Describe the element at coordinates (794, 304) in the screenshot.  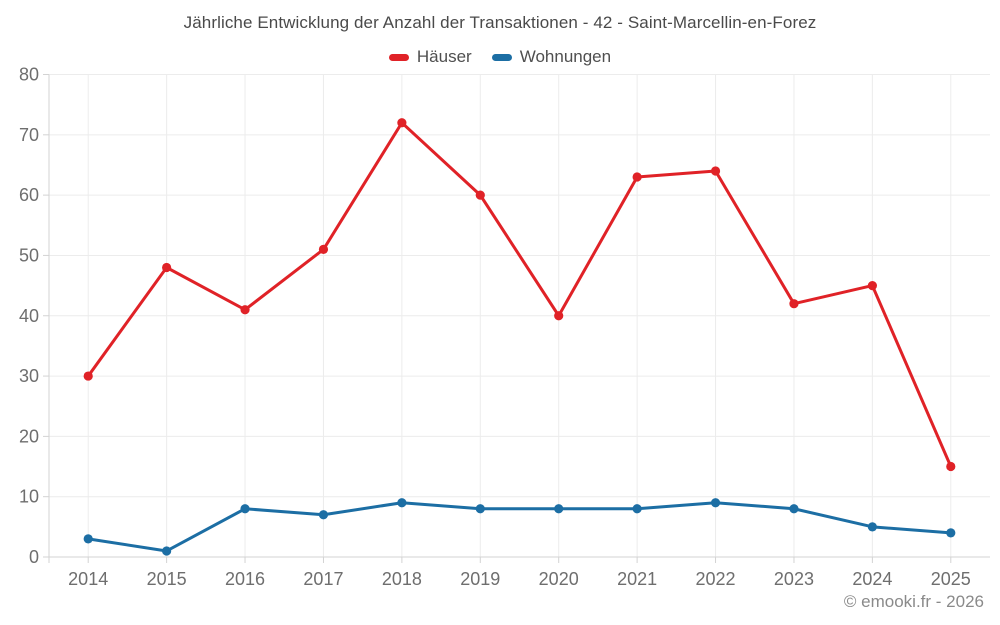
I see `data-point-haeuser-2023` at that location.